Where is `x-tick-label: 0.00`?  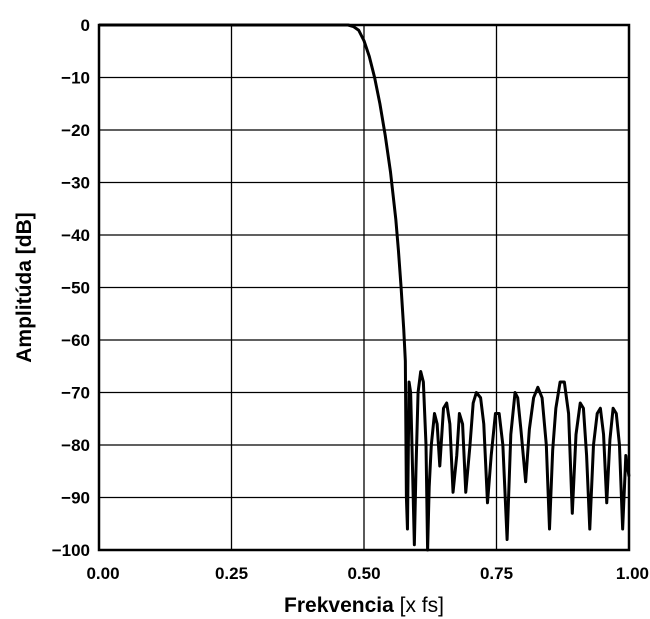
x-tick-label: 0.00 is located at coordinates (102, 573).